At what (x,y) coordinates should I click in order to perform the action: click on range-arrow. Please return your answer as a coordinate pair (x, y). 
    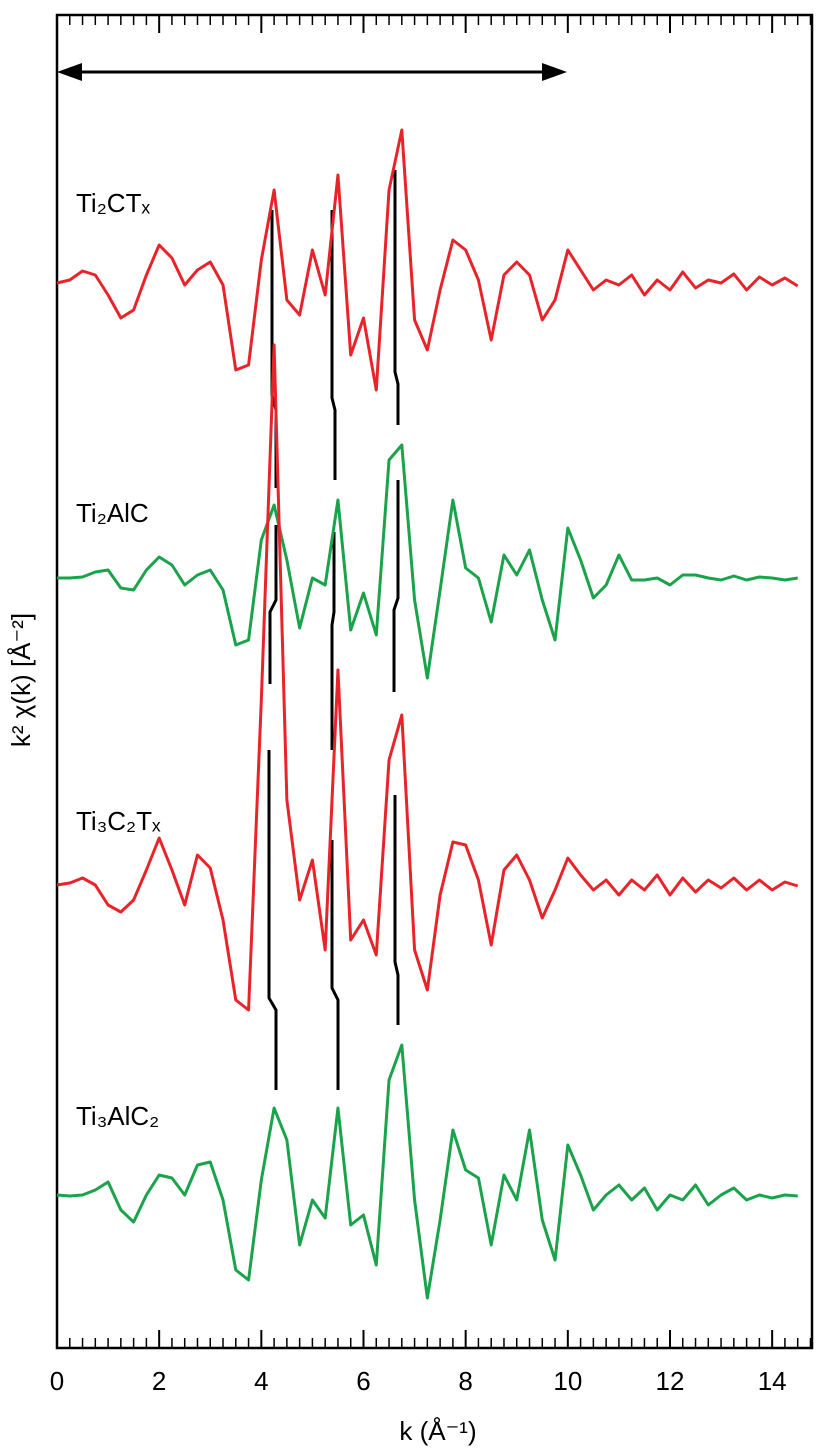
    Looking at the image, I should click on (312, 72).